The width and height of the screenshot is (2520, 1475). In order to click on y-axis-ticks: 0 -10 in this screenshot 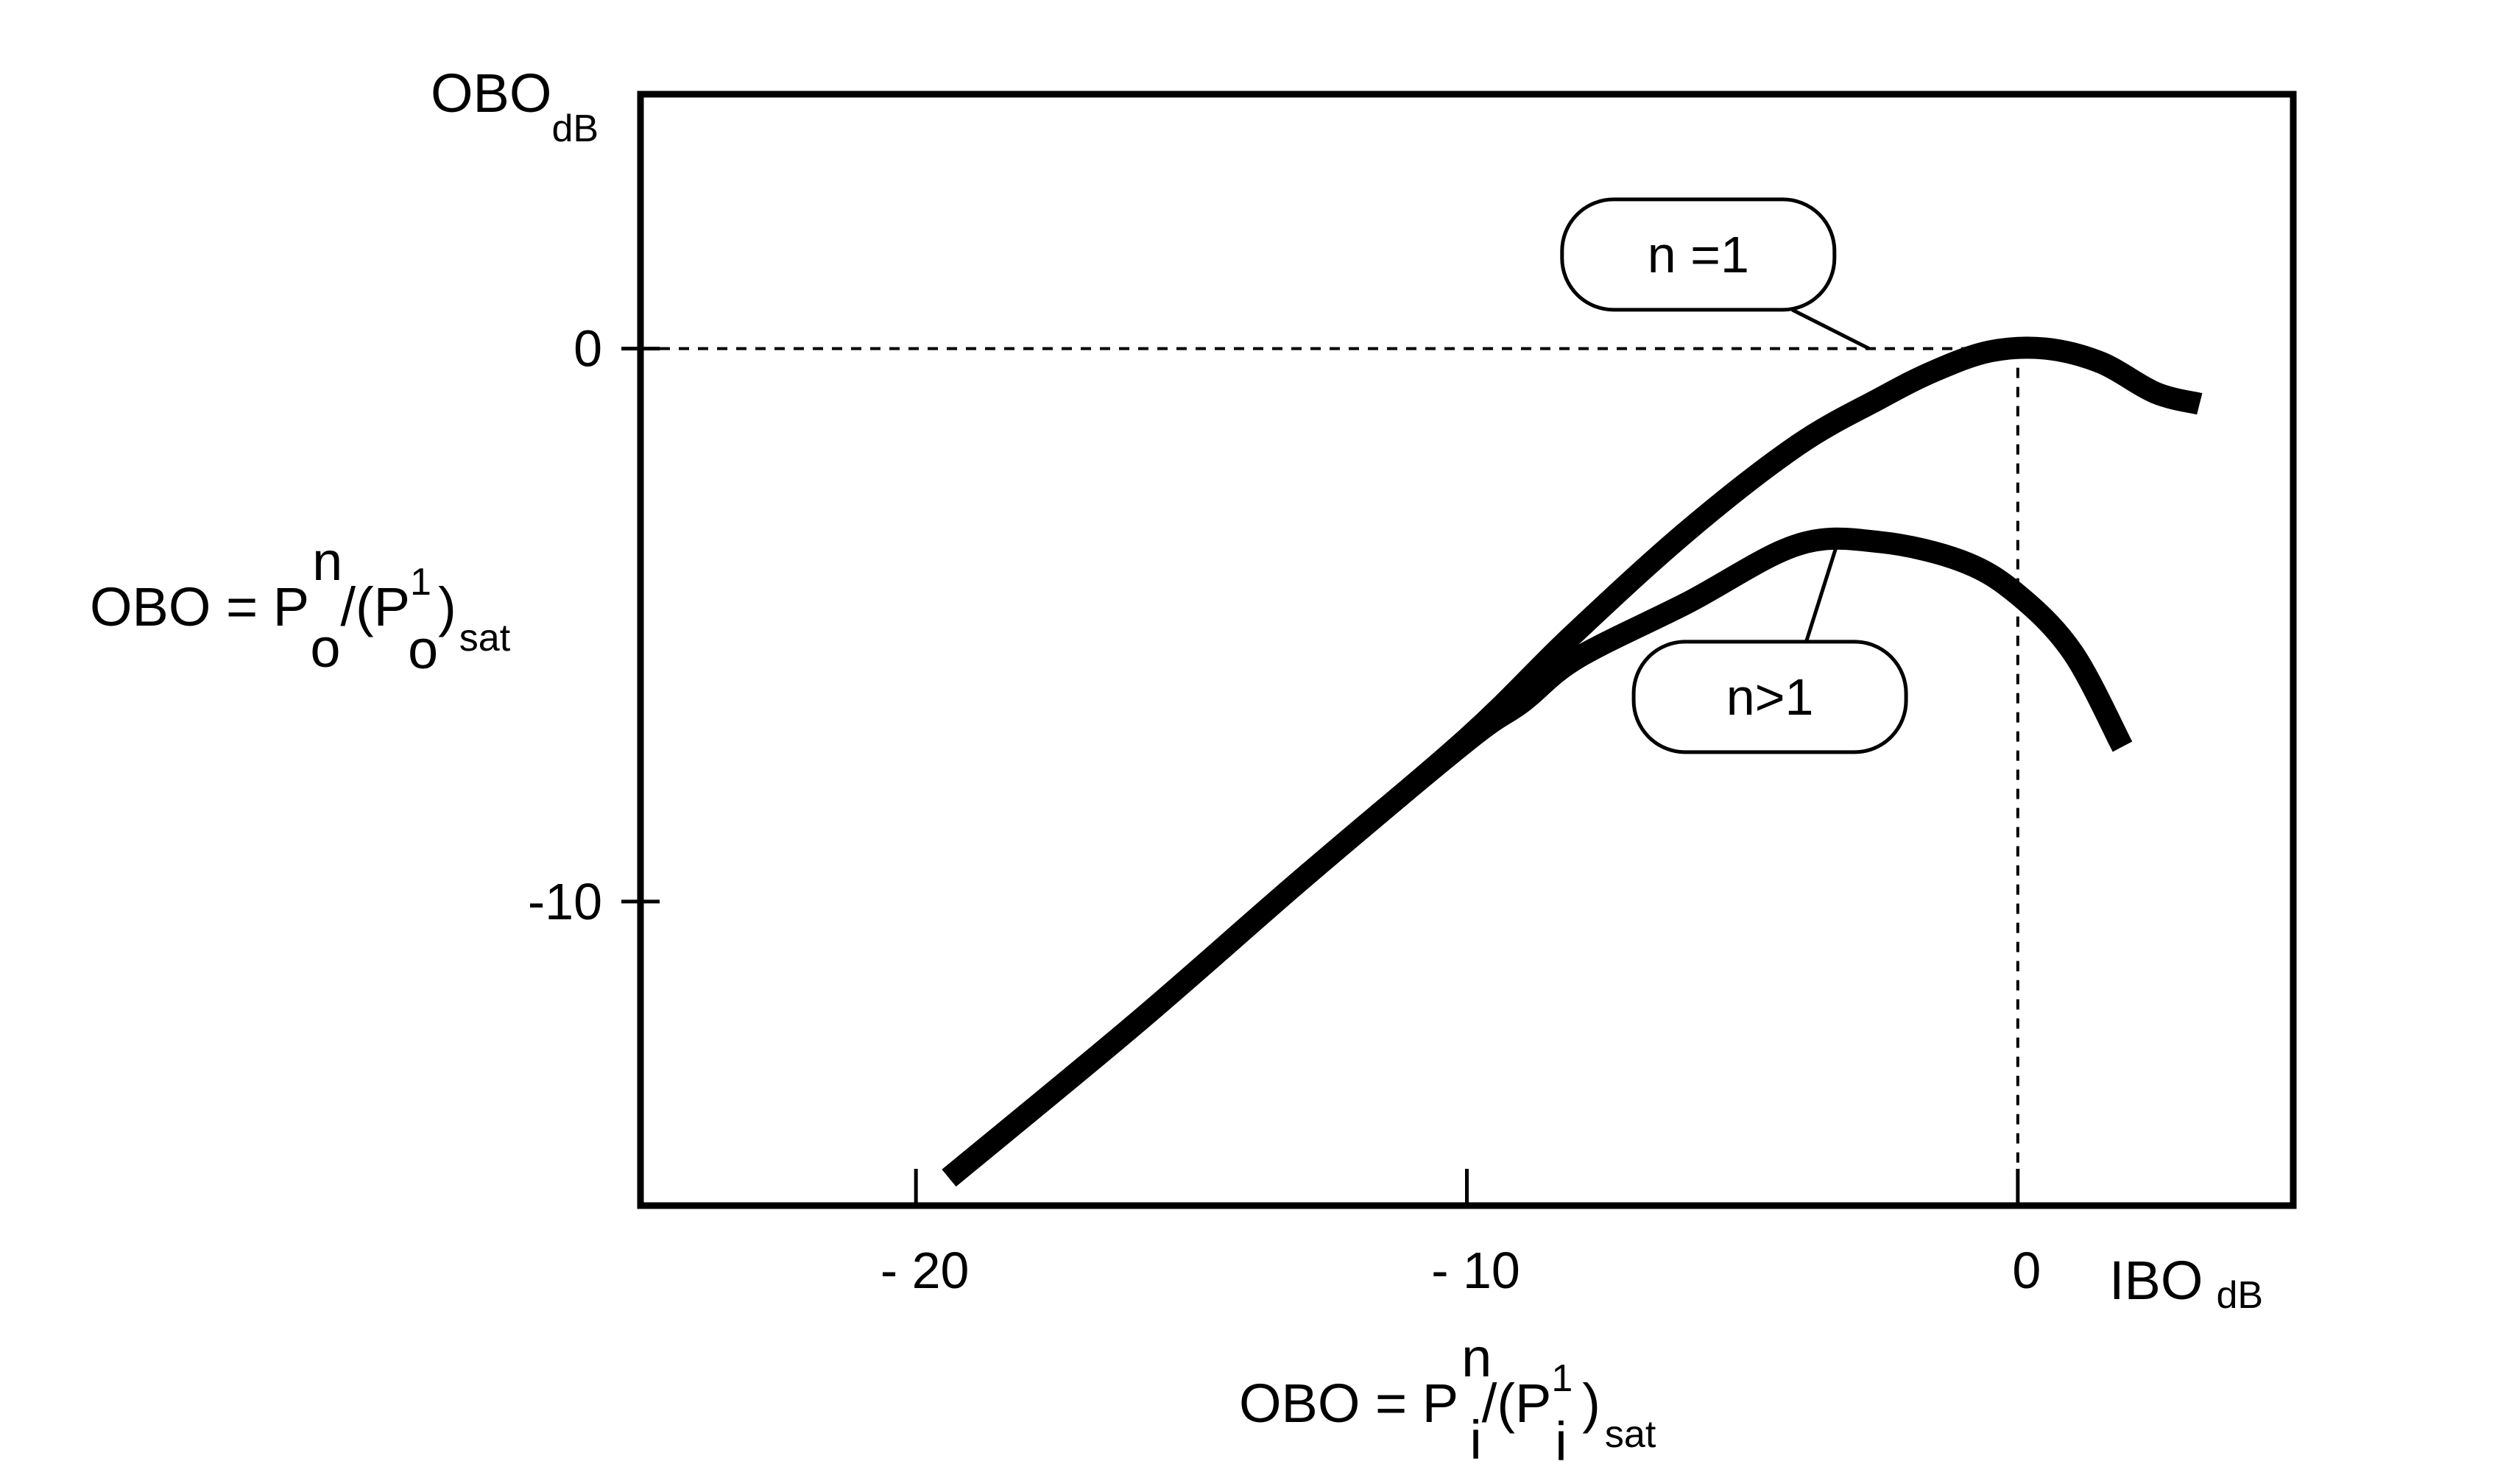, I will do `click(594, 625)`.